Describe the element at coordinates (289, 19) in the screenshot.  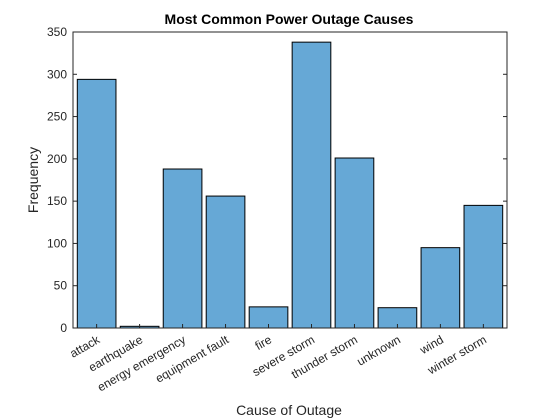
I see `chart-title: Most Common Power Outage Causes` at that location.